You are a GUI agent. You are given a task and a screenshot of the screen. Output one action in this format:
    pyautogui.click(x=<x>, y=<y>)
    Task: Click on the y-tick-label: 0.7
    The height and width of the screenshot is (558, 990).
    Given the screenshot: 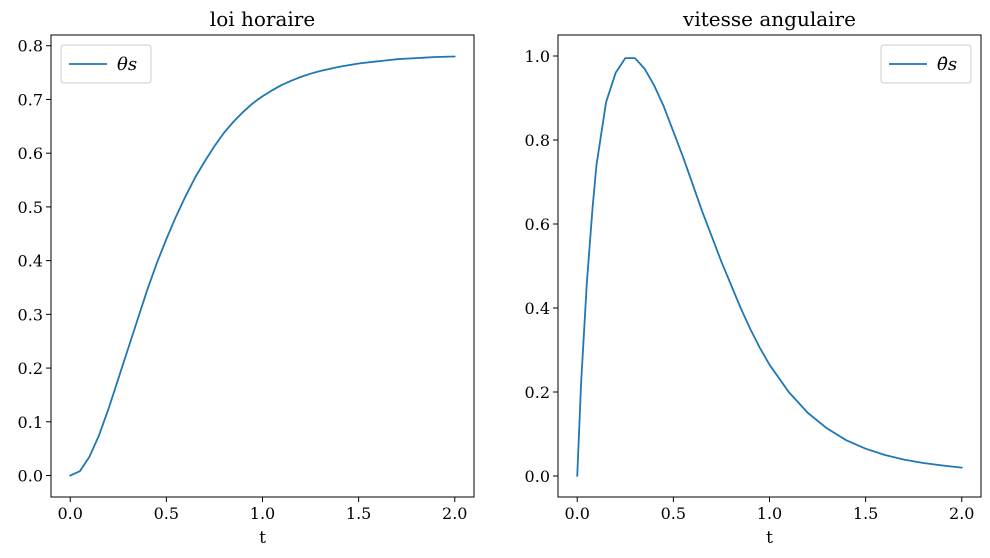 What is the action you would take?
    pyautogui.click(x=30, y=99)
    